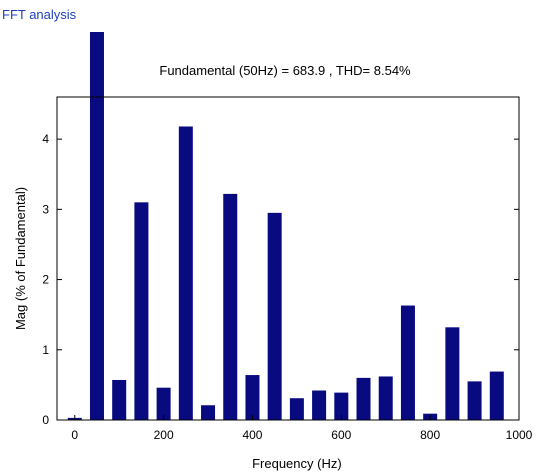 This screenshot has height=476, width=536. What do you see at coordinates (319, 405) in the screenshot?
I see `bar-550hz` at bounding box center [319, 405].